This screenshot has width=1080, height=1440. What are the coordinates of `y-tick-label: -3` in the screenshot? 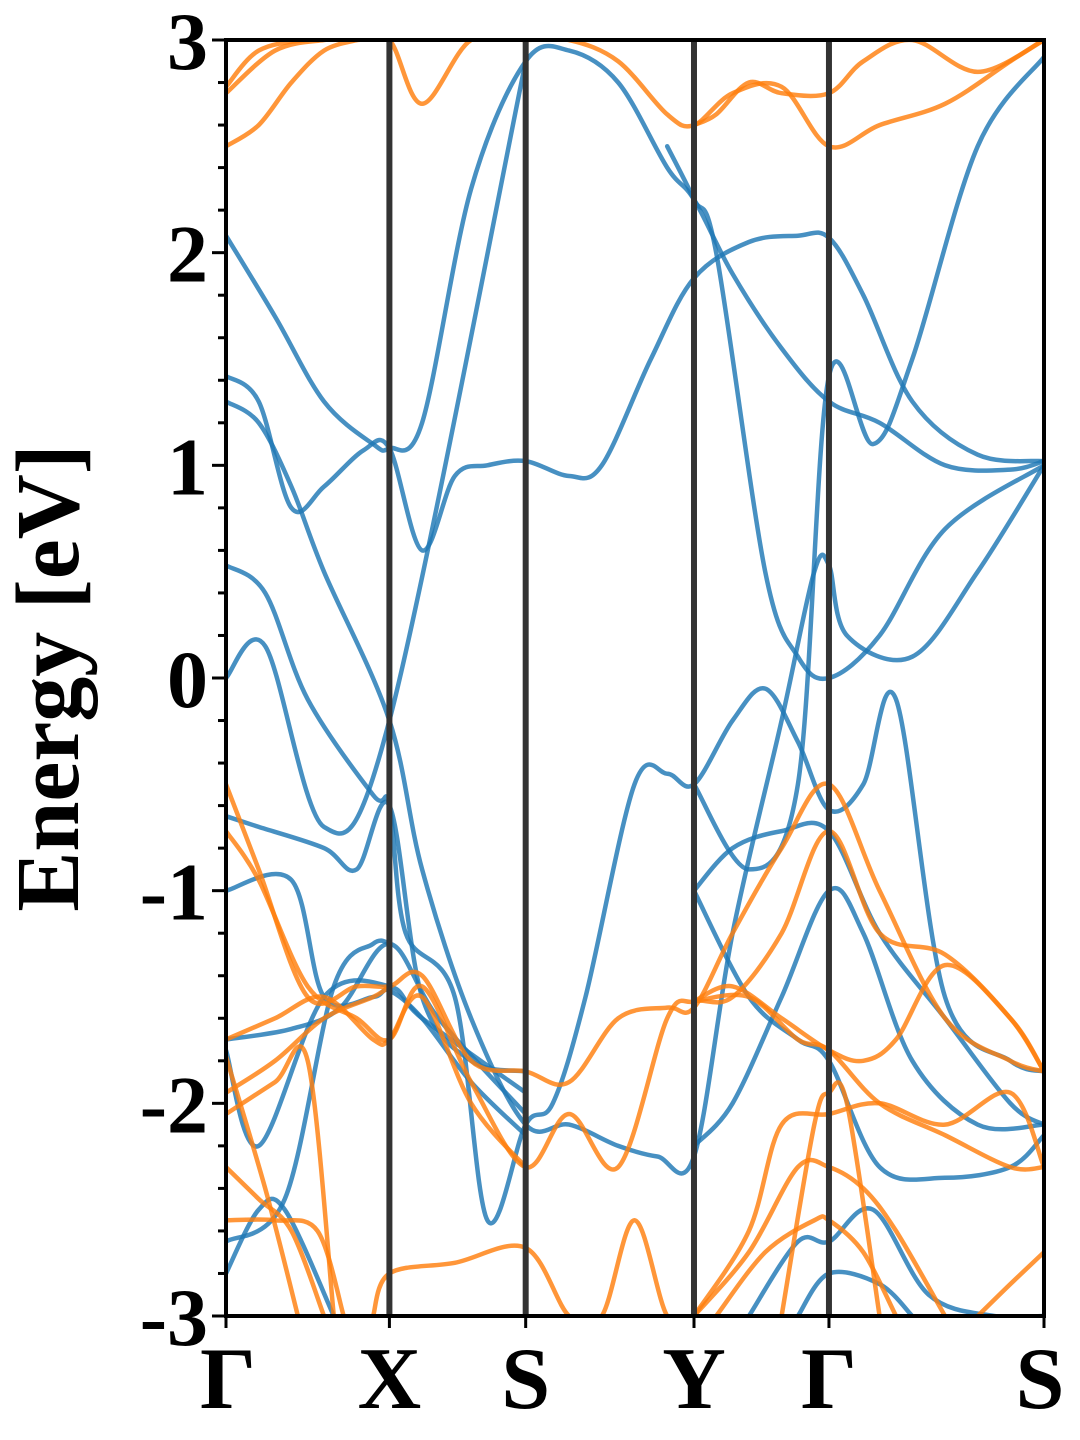 It's located at (174, 1317).